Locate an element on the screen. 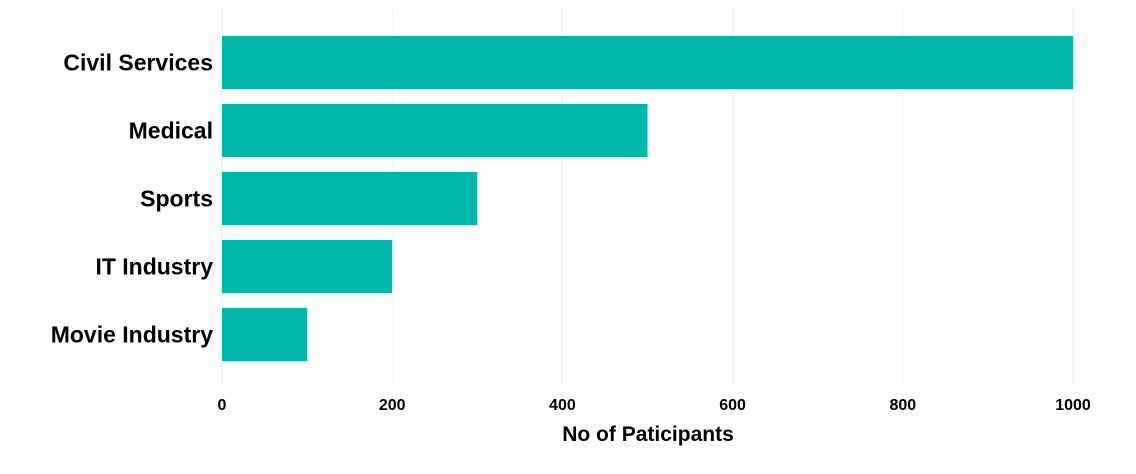  x-tick-label: 400 is located at coordinates (562, 405).